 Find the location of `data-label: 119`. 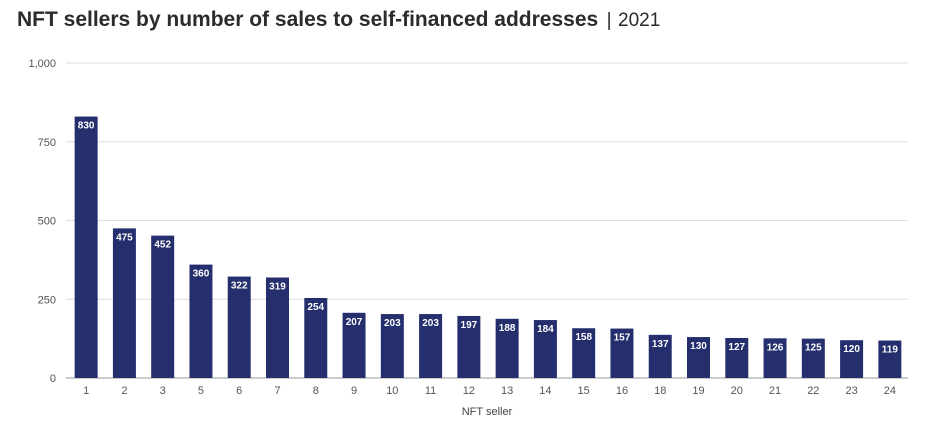

data-label: 119 is located at coordinates (890, 350).